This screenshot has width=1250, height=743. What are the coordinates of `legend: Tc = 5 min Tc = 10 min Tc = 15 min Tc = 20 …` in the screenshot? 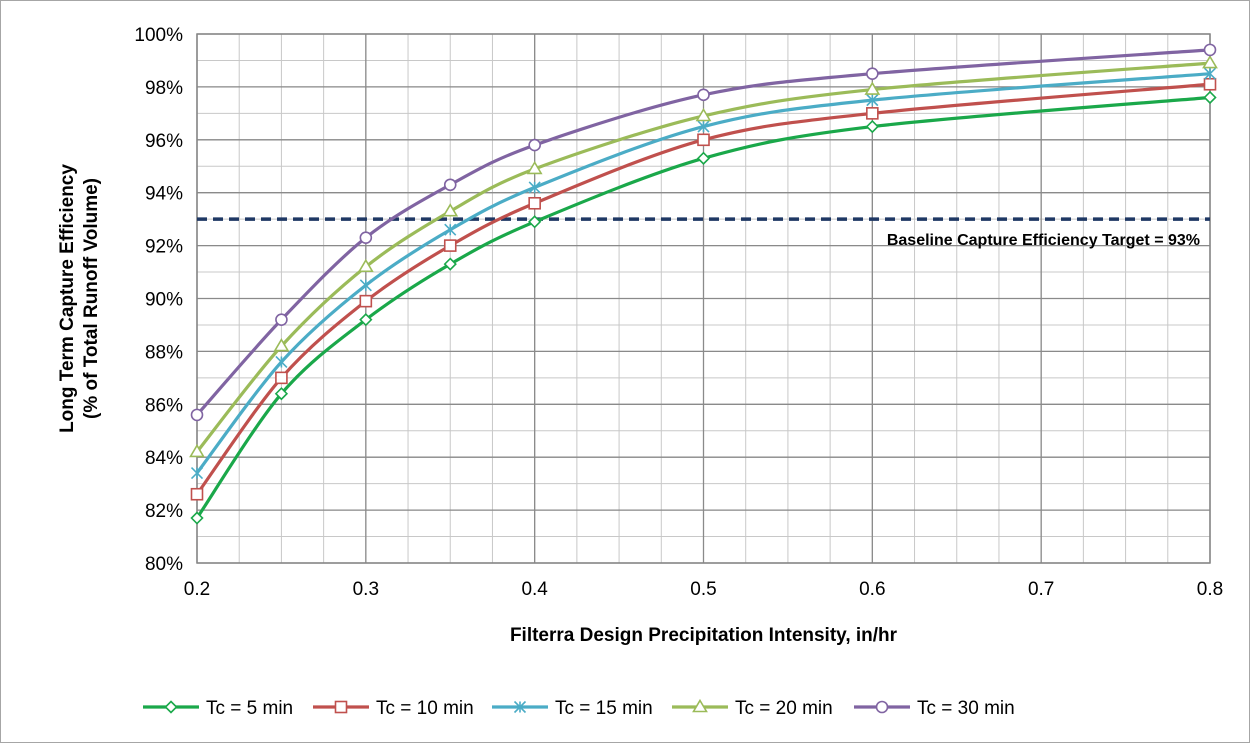 It's located at (579, 708).